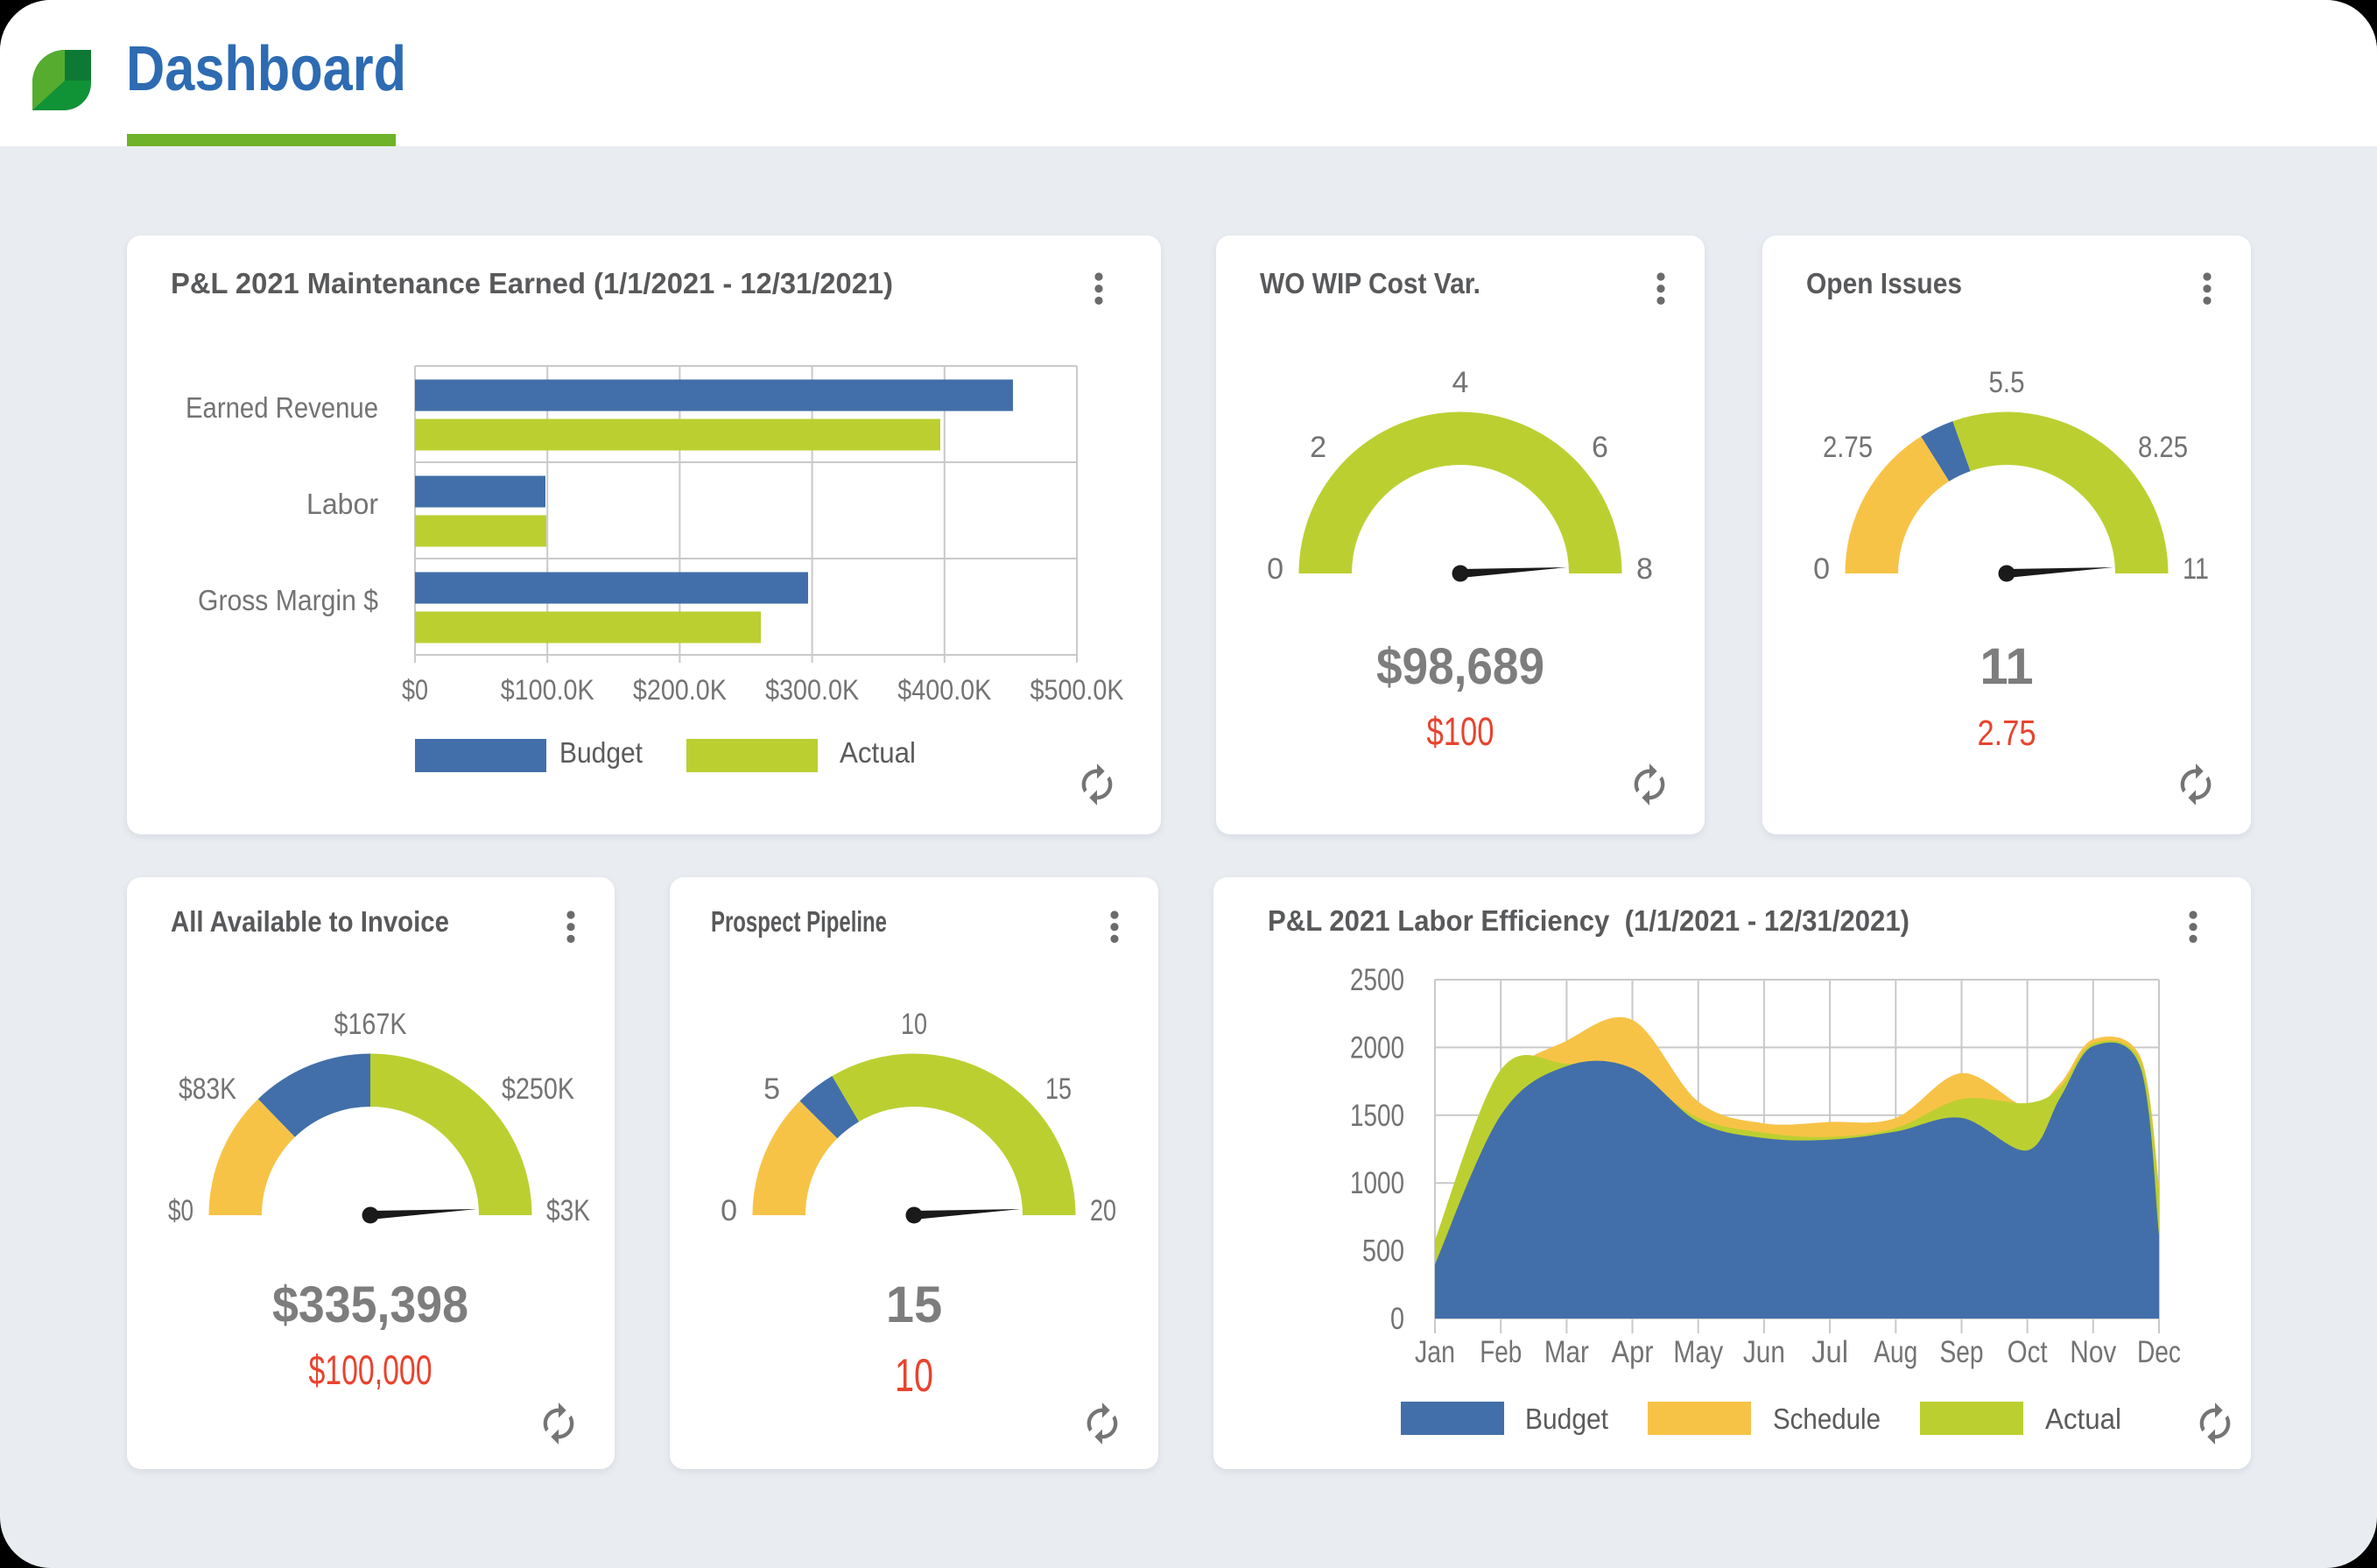 The height and width of the screenshot is (1568, 2377). I want to click on svg-text: 2000, so click(1377, 1047).